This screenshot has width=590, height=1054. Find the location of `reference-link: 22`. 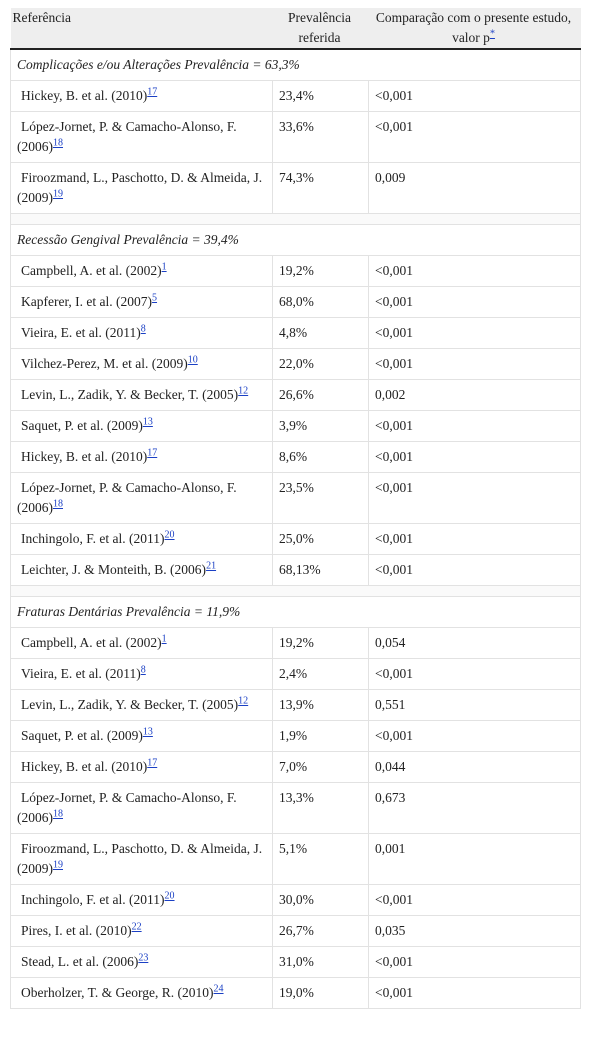

reference-link: 22 is located at coordinates (136, 927).